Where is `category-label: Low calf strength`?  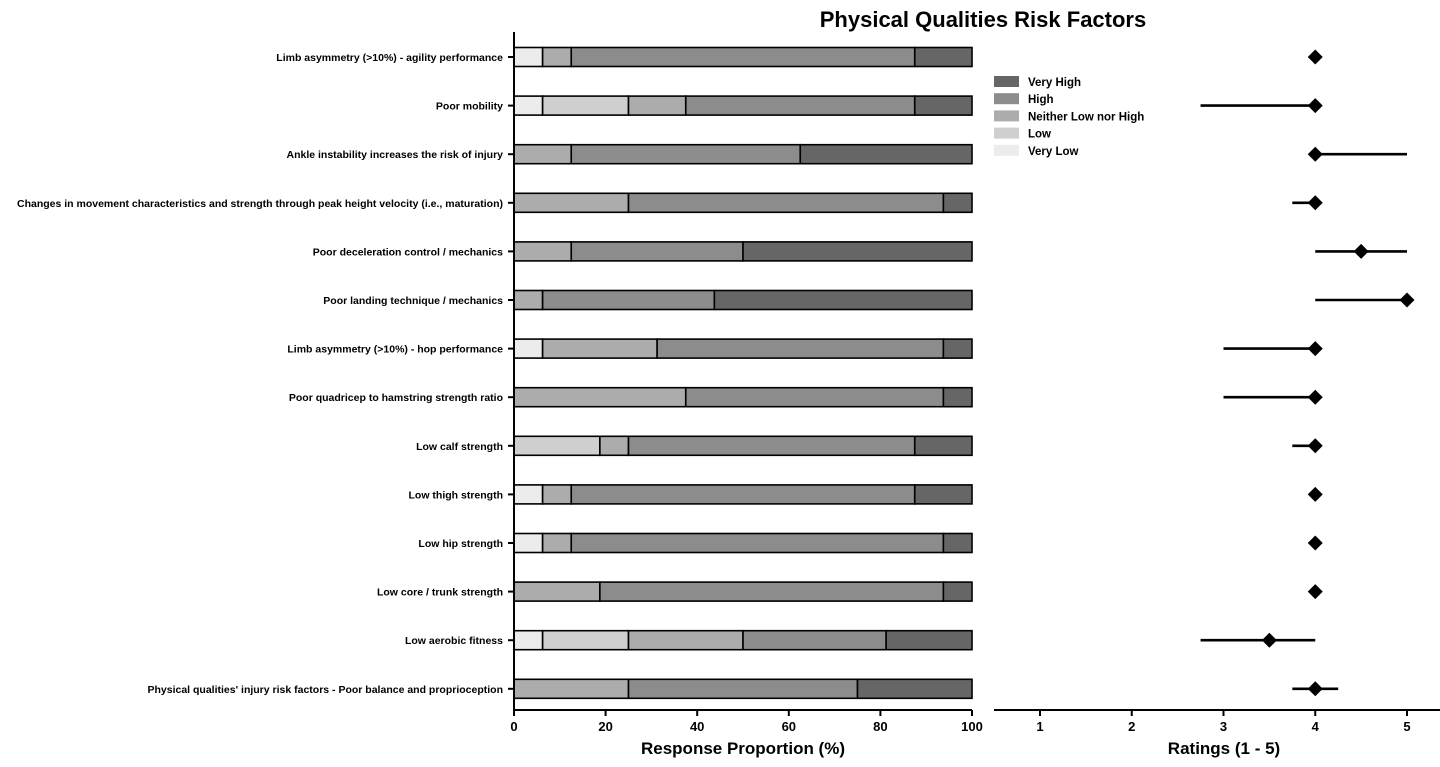 category-label: Low calf strength is located at coordinates (459, 447).